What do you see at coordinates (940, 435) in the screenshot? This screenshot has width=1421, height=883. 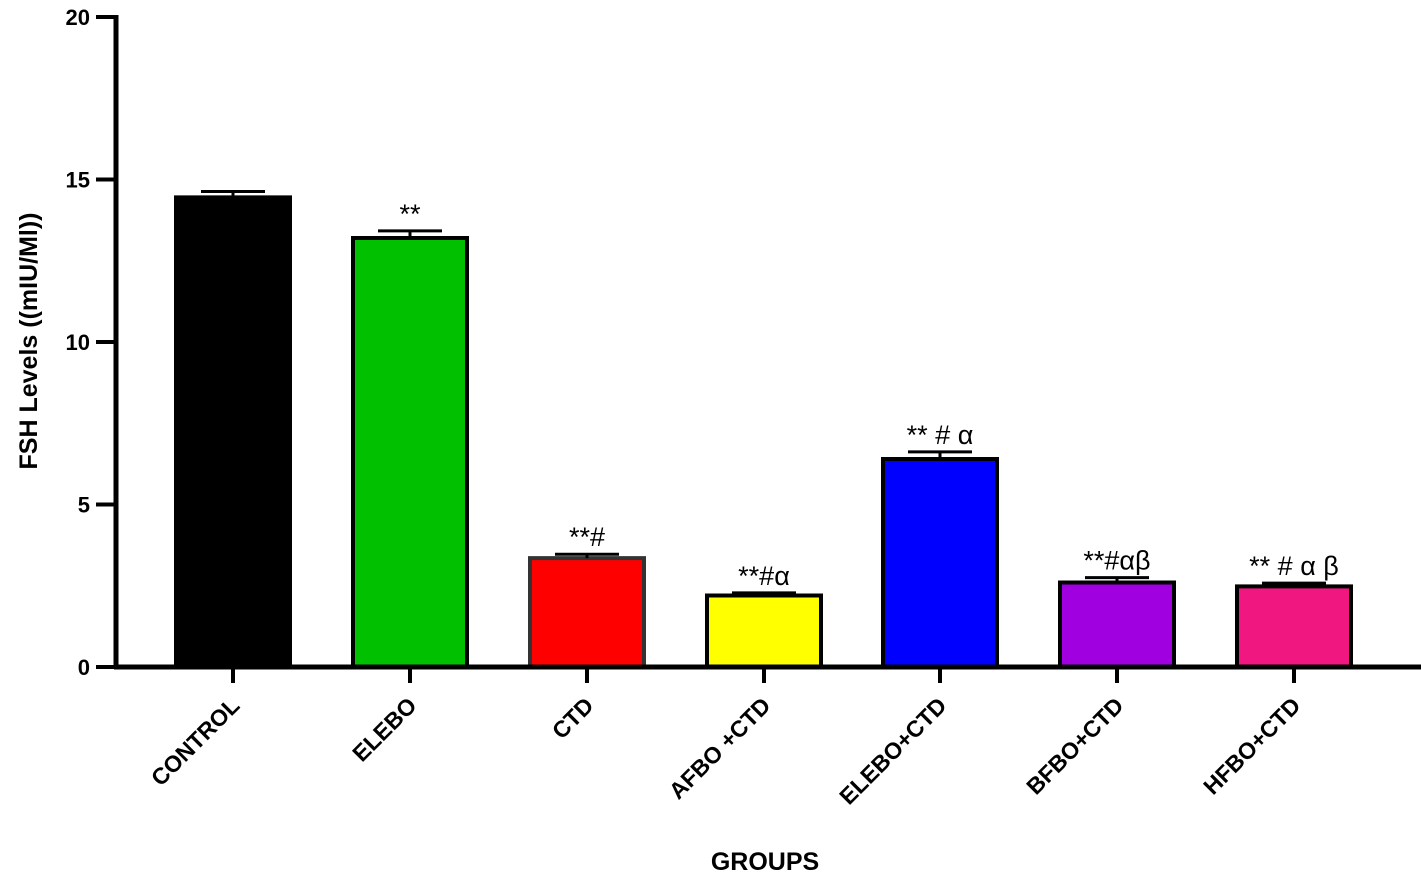 I see `significance-label: ** # α` at bounding box center [940, 435].